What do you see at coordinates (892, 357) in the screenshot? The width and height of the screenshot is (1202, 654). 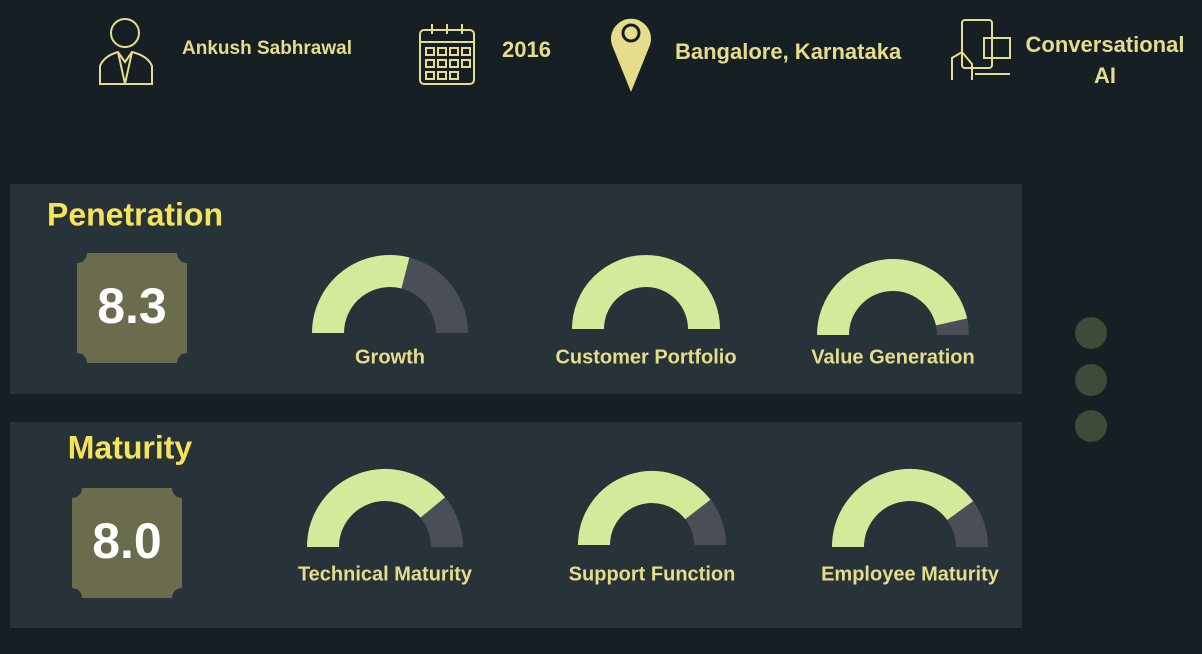 I see `gauge-label: Value Generation` at bounding box center [892, 357].